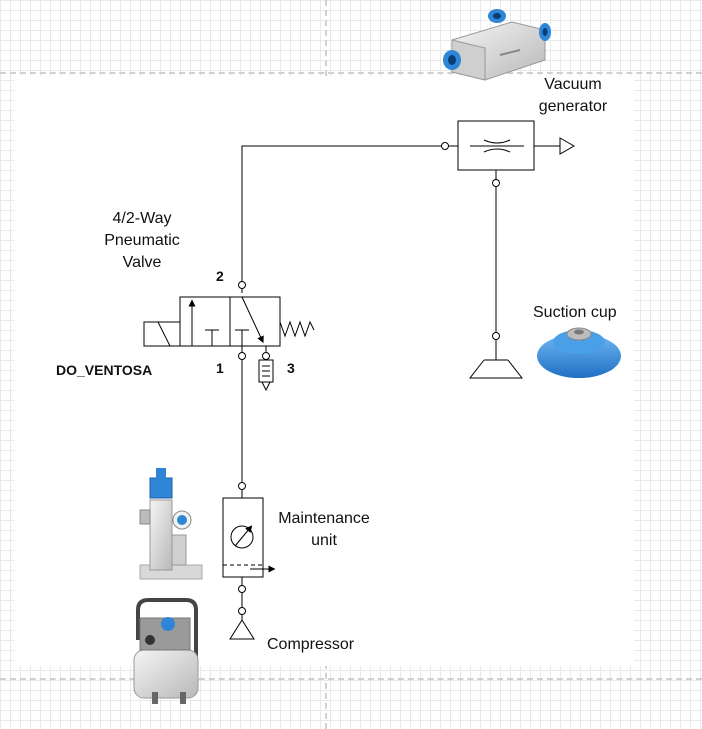 The height and width of the screenshot is (729, 702). I want to click on maintenance-unit-label: Maintenance unit, so click(324, 529).